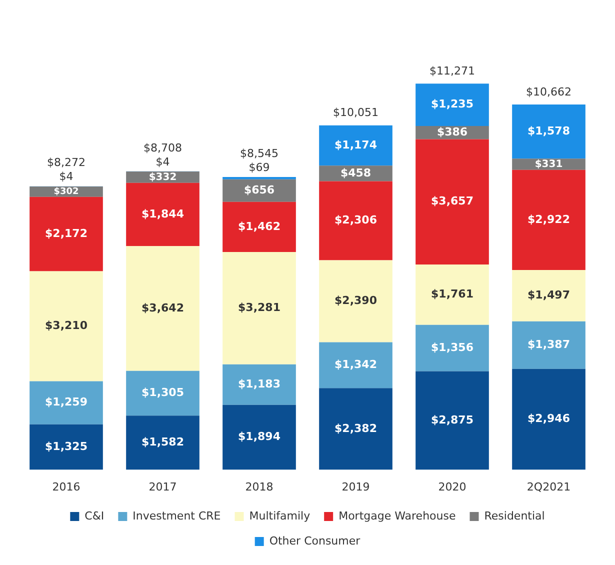  I want to click on data-label: $2,382, so click(355, 428).